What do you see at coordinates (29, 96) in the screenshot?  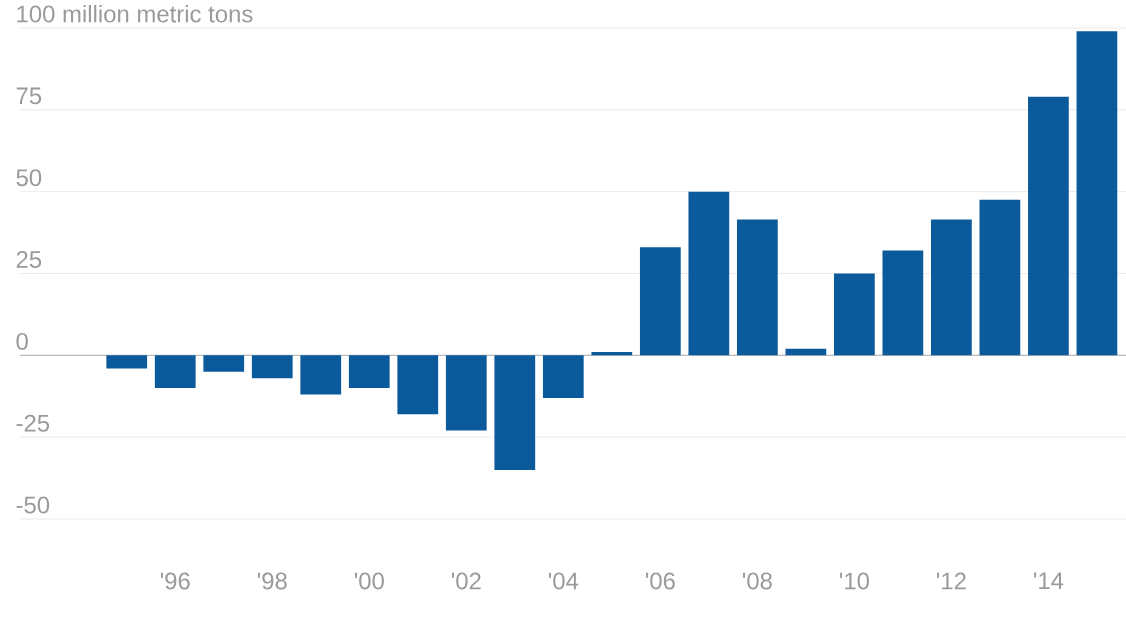 I see `y-tick-label: 75` at bounding box center [29, 96].